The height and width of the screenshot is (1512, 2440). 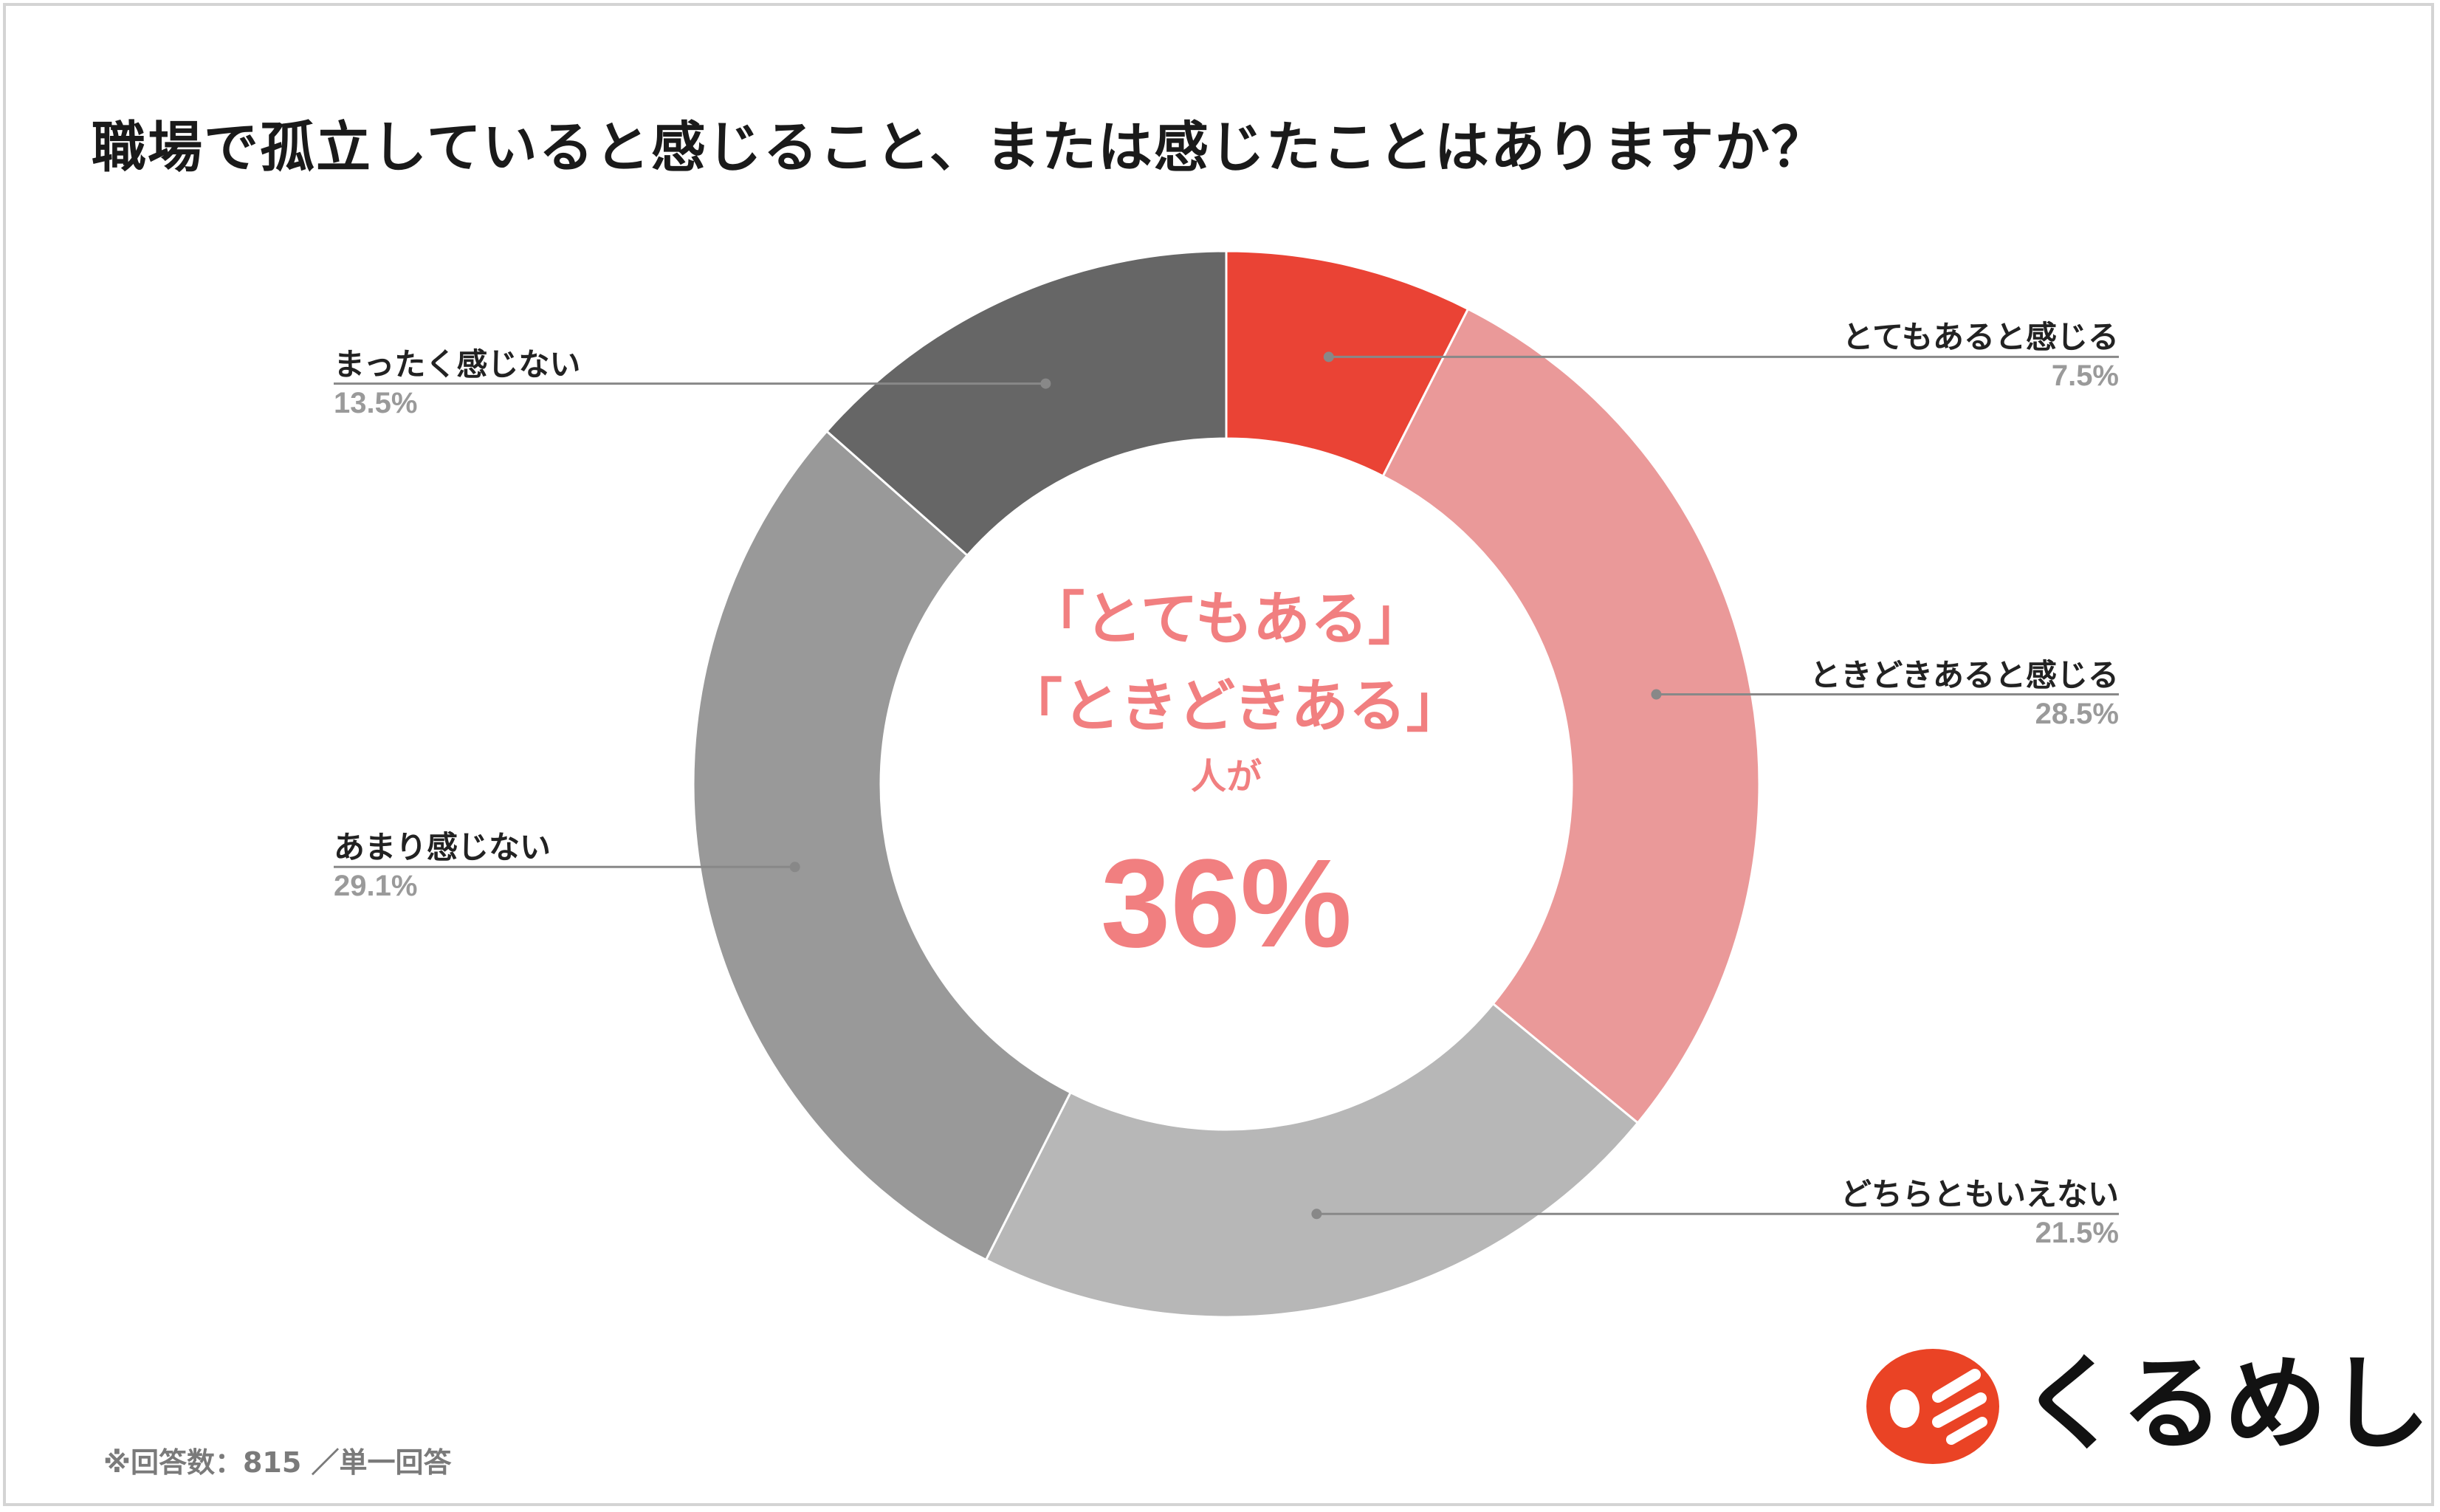 What do you see at coordinates (442, 866) in the screenshot?
I see `slice-label-4: あまり感じない 29.1%` at bounding box center [442, 866].